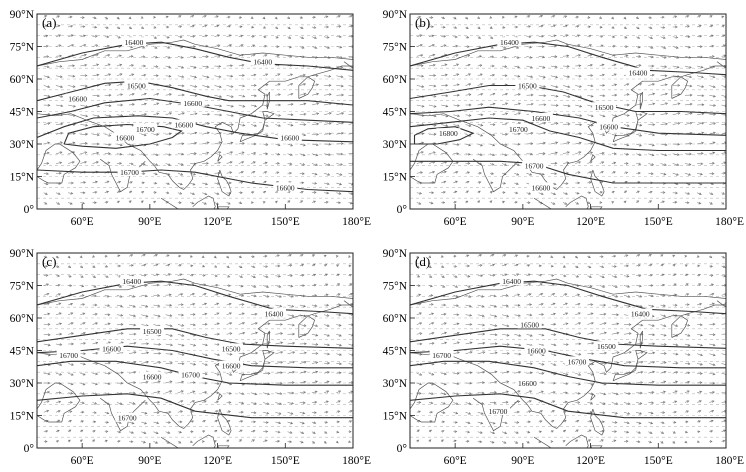  I want to click on lon-tick-label: 120°E, so click(590, 461).